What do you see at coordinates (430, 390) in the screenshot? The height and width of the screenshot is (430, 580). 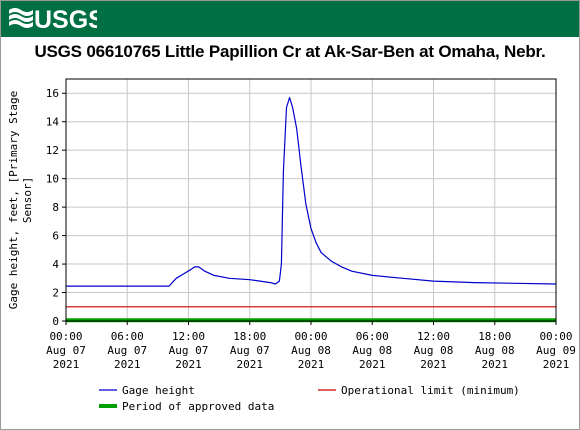 I see `legend-label: Operational limit (minimum)` at bounding box center [430, 390].